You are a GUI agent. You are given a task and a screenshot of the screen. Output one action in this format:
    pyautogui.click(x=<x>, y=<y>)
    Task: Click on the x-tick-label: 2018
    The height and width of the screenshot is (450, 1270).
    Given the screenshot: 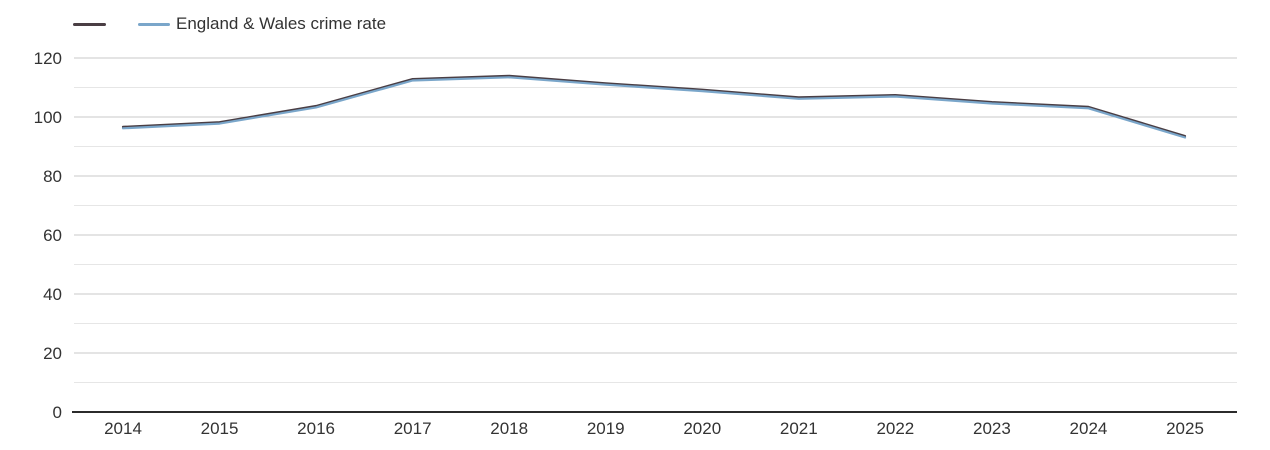 What is the action you would take?
    pyautogui.click(x=509, y=428)
    